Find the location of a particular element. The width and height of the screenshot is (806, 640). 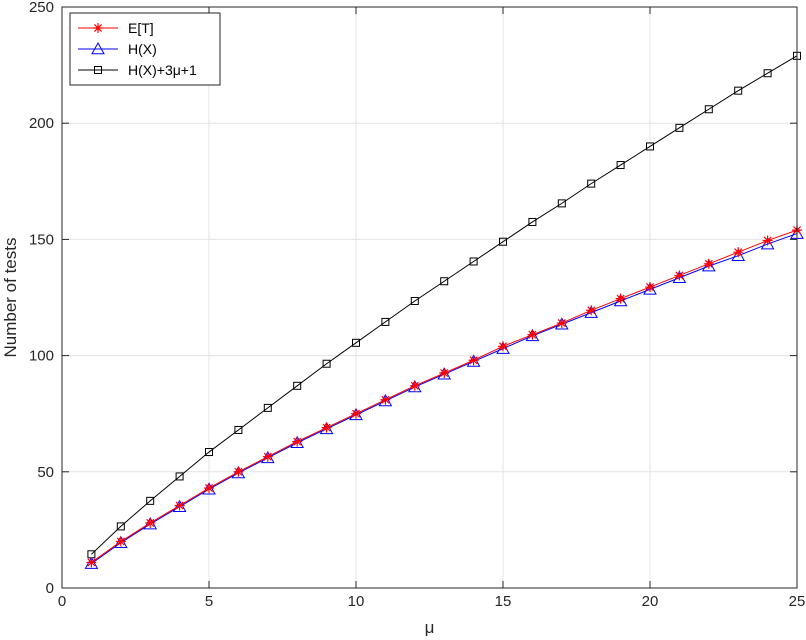

x-tick-label: 5 is located at coordinates (209, 601).